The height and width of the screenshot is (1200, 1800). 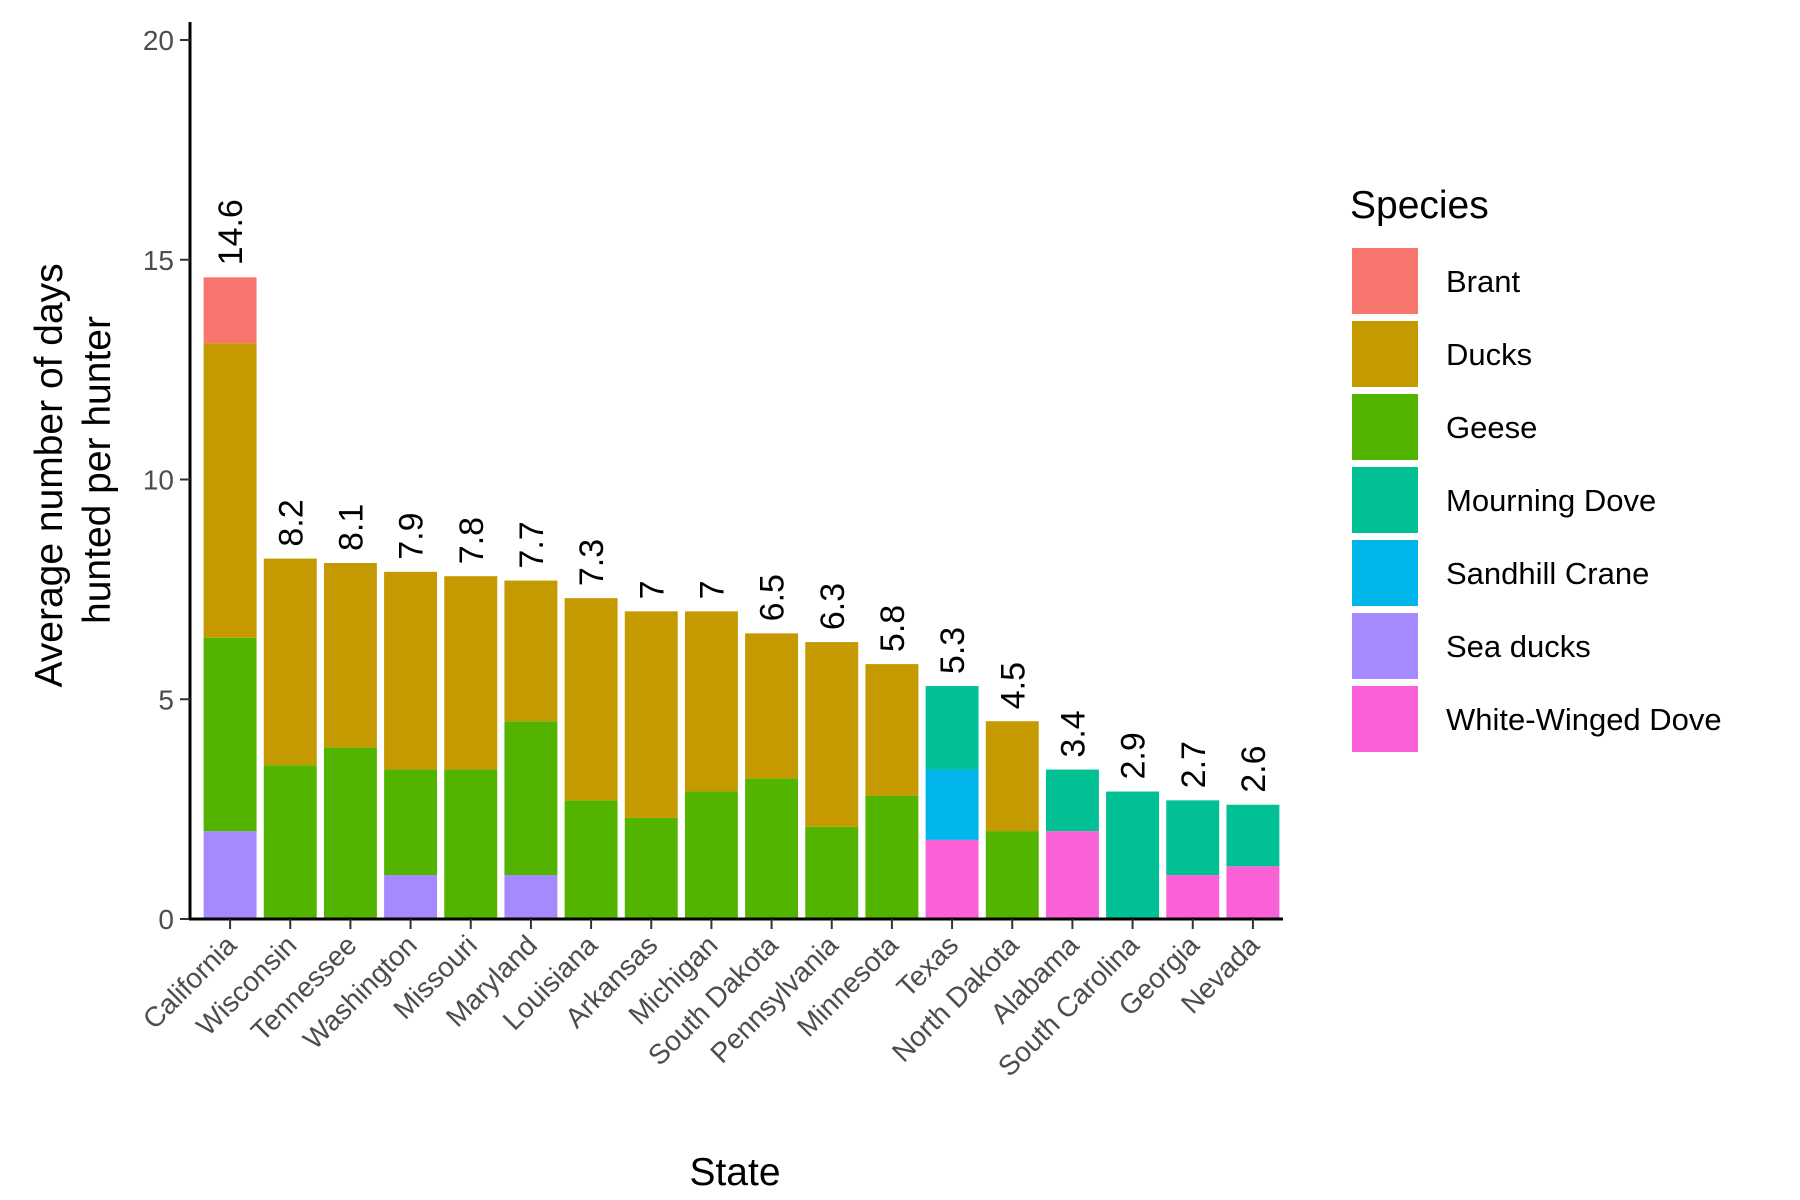 I want to click on bar-segment-california-geese, so click(x=230, y=734).